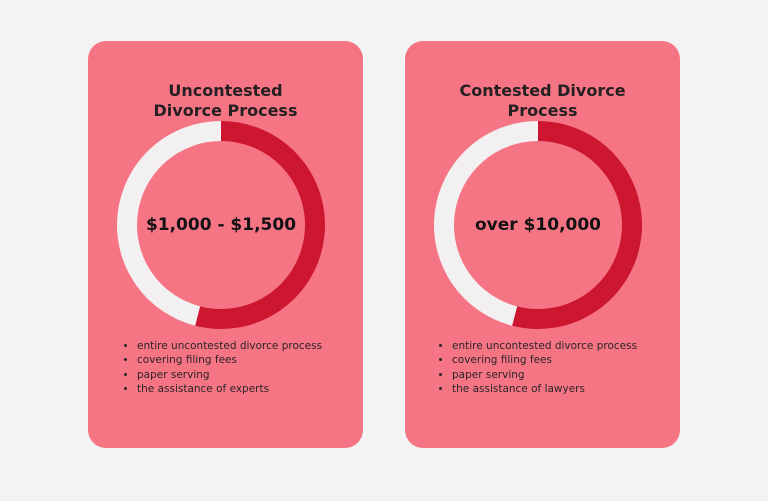 This screenshot has height=501, width=768. I want to click on card-title: Uncontested Divorce Process, so click(225, 101).